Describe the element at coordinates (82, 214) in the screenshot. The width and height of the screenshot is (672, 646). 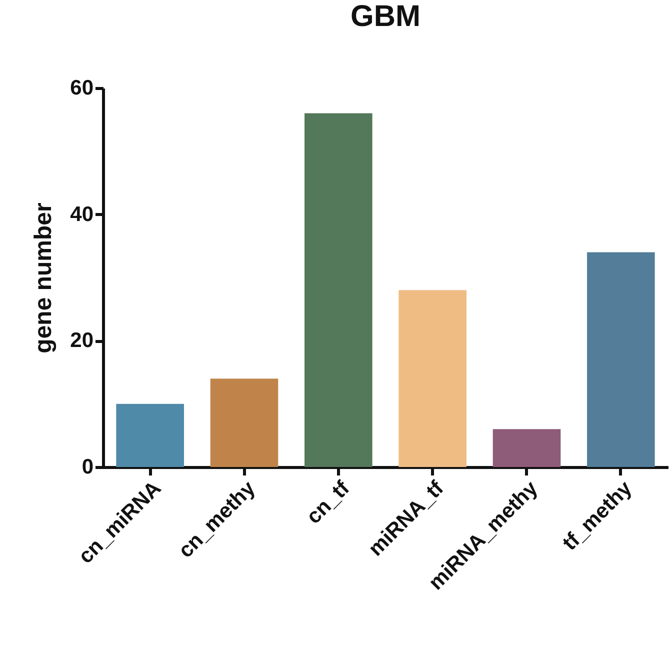
I see `y-tick-label: 40` at that location.